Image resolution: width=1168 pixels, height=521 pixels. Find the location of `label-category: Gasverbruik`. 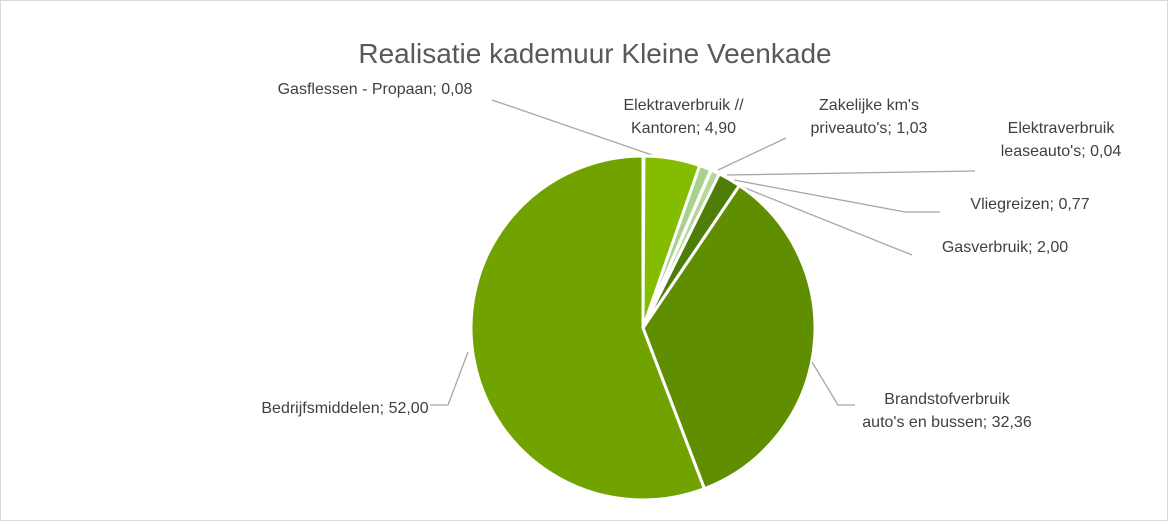

label-category: Gasverbruik is located at coordinates (985, 247).